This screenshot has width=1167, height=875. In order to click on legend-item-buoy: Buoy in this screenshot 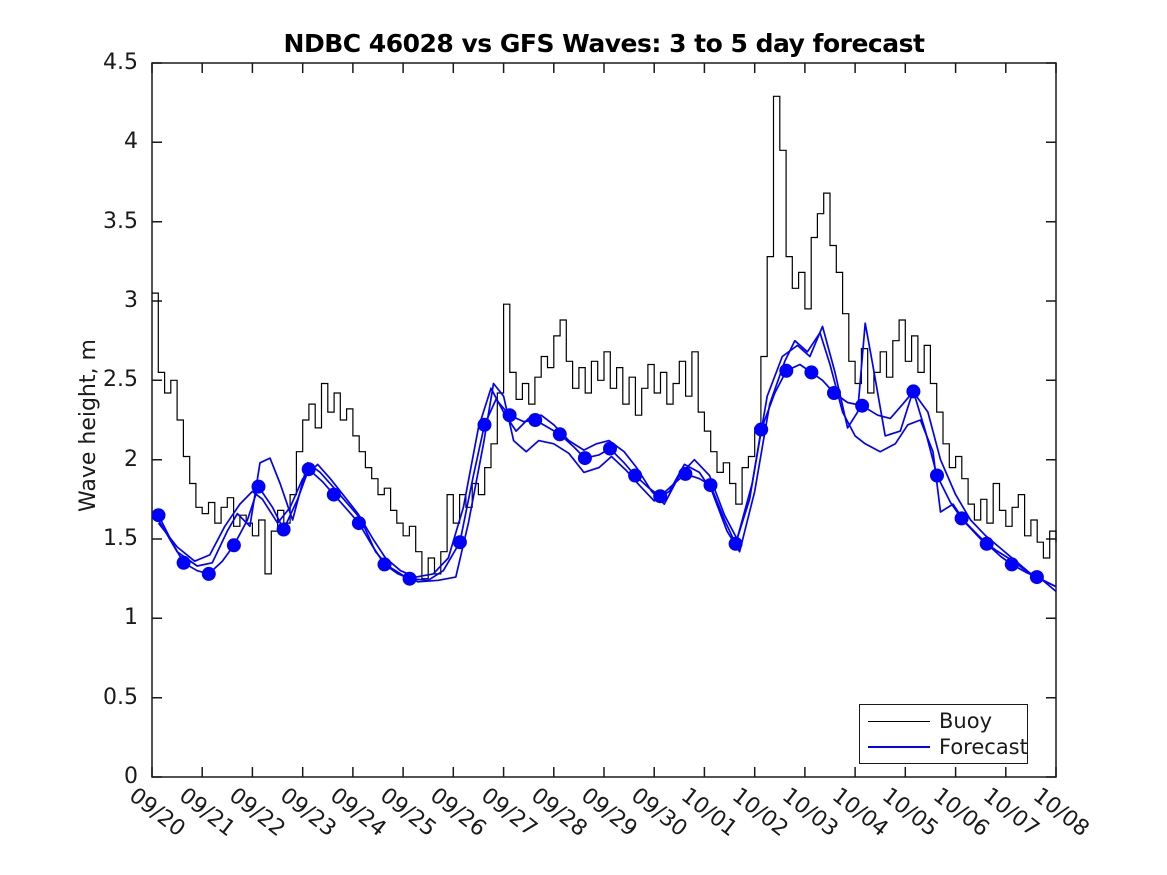, I will do `click(943, 721)`.